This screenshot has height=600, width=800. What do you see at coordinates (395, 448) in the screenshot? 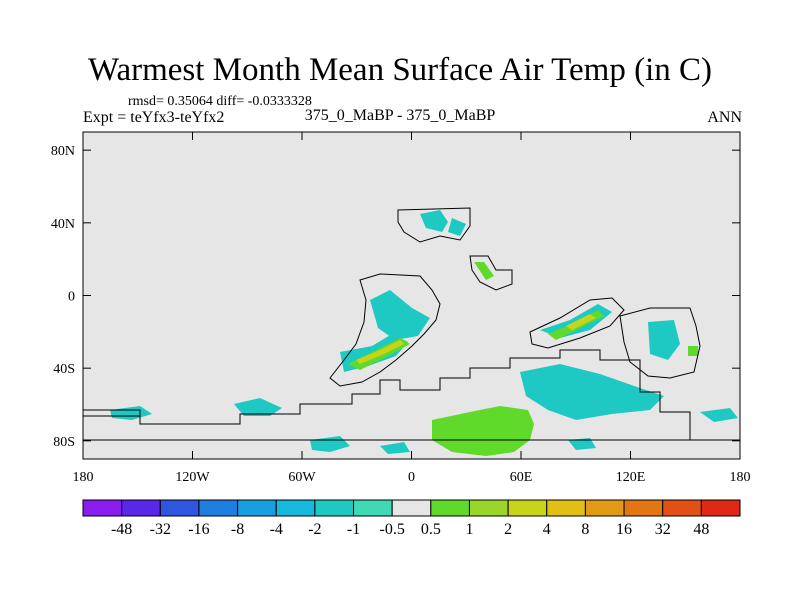
I see `patch-se-atlantic` at bounding box center [395, 448].